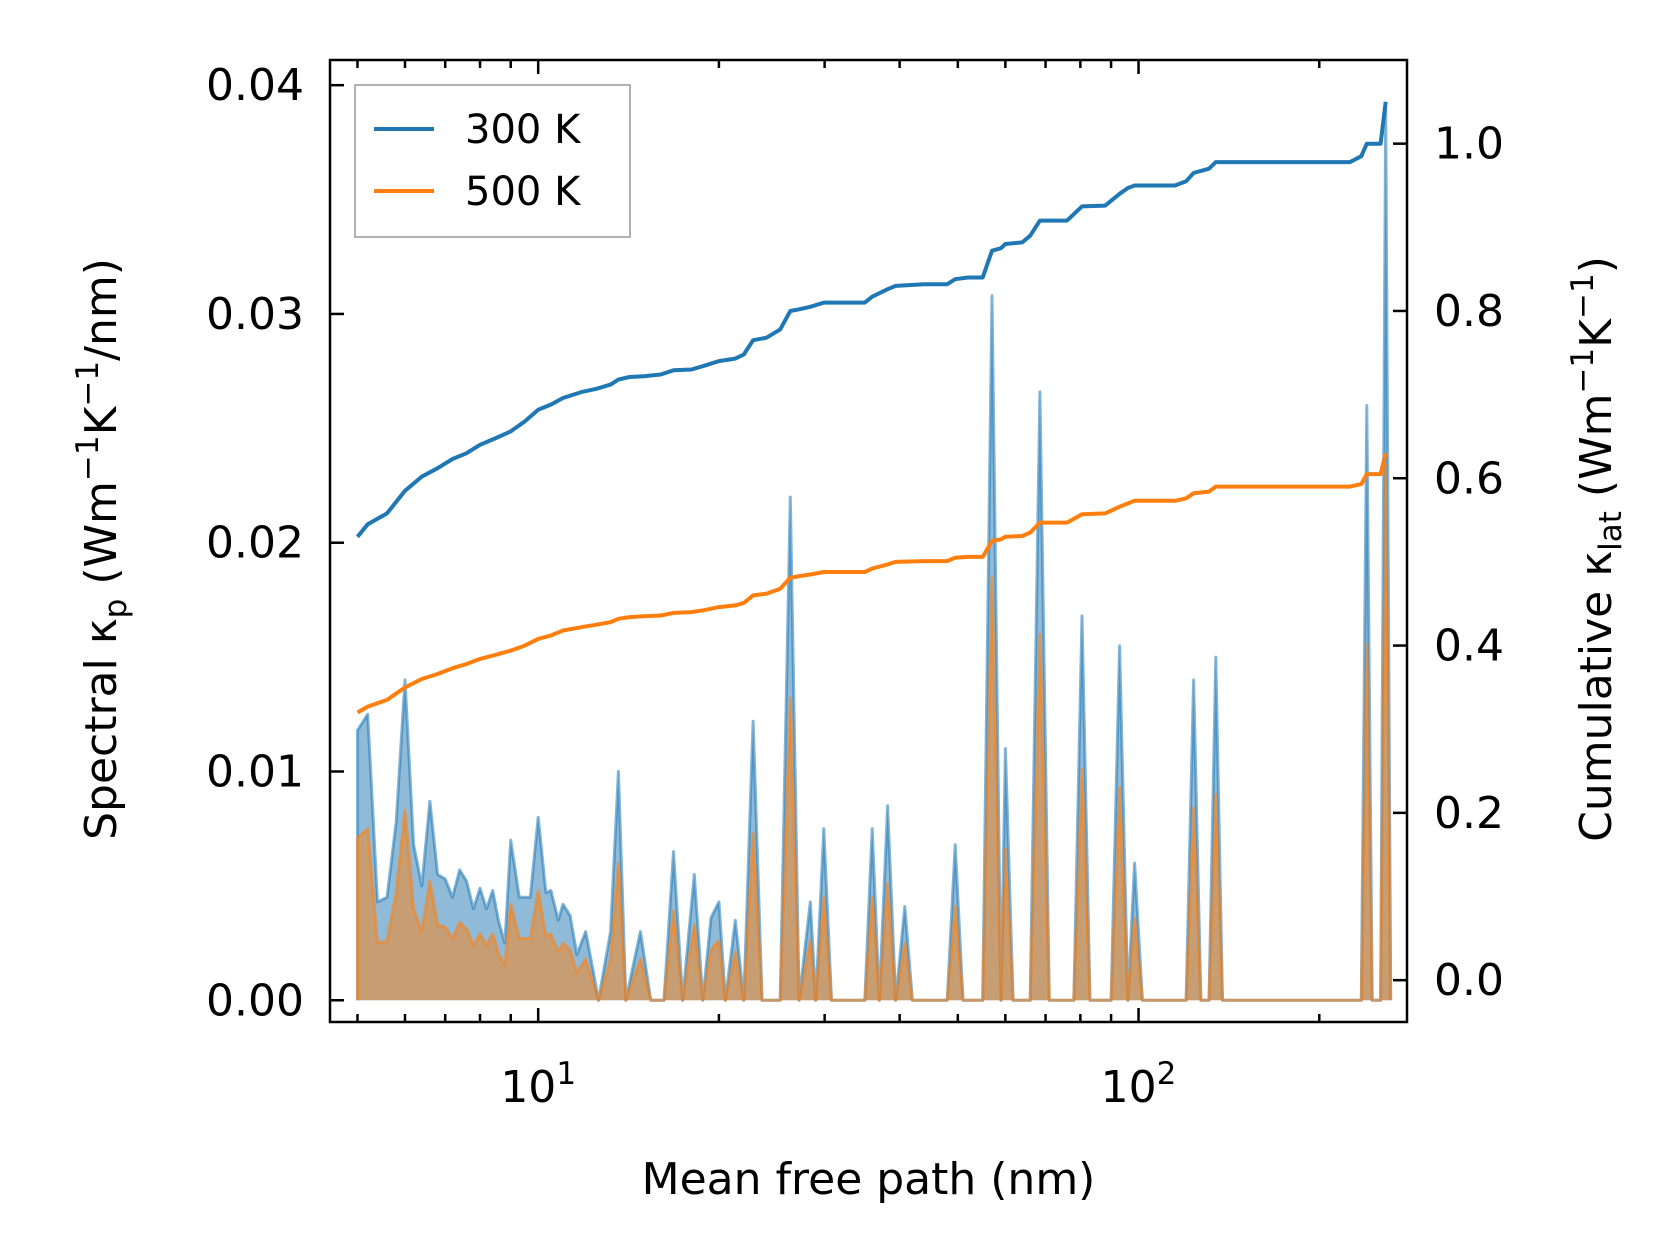 The width and height of the screenshot is (1679, 1254). What do you see at coordinates (523, 192) in the screenshot?
I see `legend-label-500k: 500 K` at bounding box center [523, 192].